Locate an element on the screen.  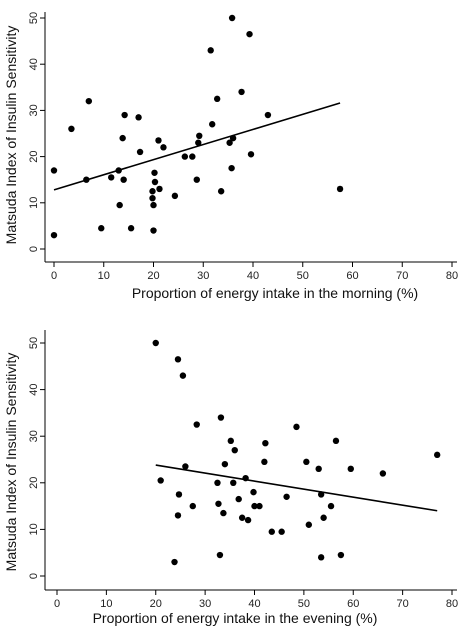
x-tick-label: 50 is located at coordinates (304, 604).